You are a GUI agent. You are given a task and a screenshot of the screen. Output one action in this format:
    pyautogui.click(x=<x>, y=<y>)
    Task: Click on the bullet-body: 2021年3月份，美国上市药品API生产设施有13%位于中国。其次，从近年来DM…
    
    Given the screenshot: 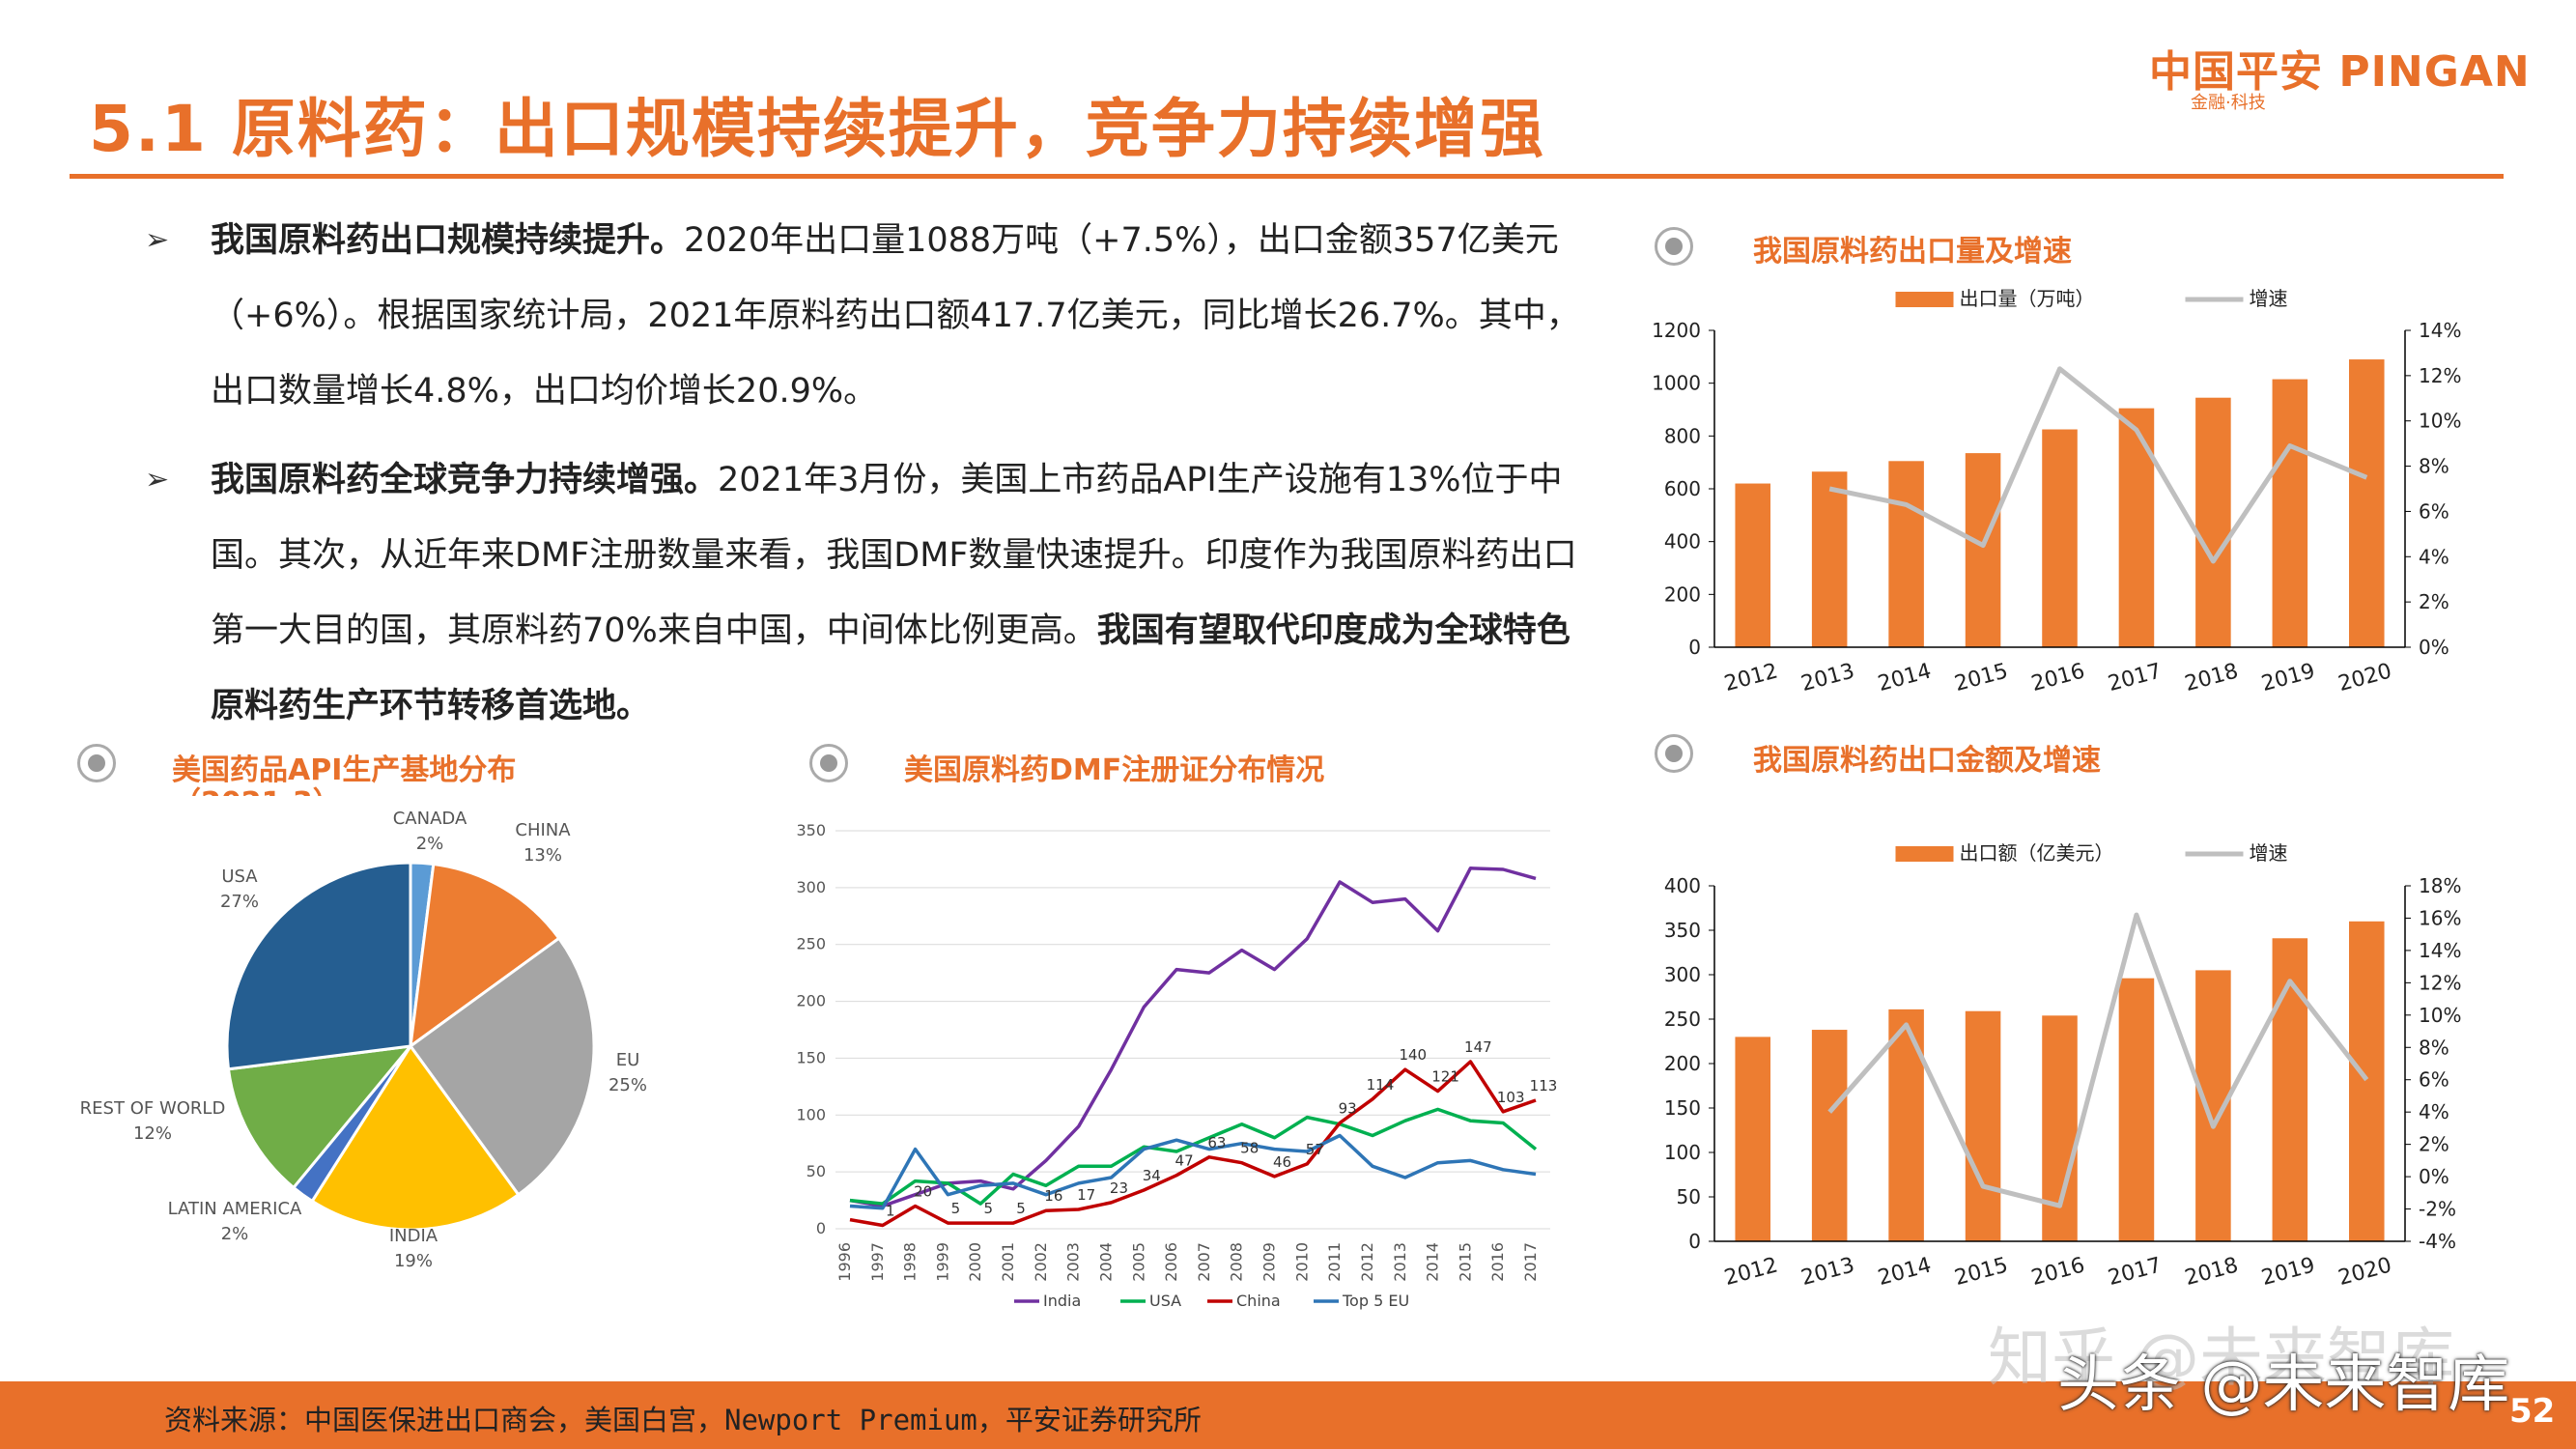 What is the action you would take?
    pyautogui.click(x=894, y=555)
    